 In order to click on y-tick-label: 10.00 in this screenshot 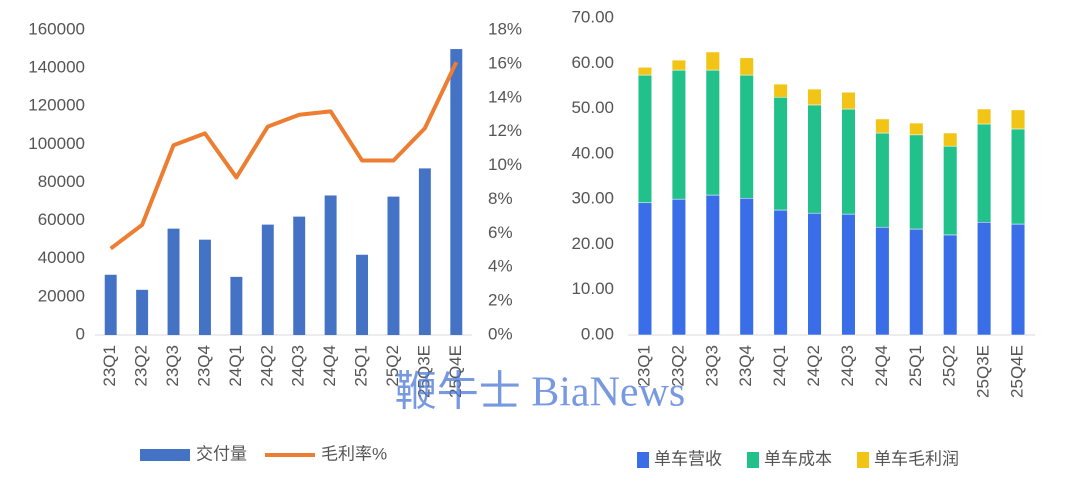, I will do `click(592, 288)`.